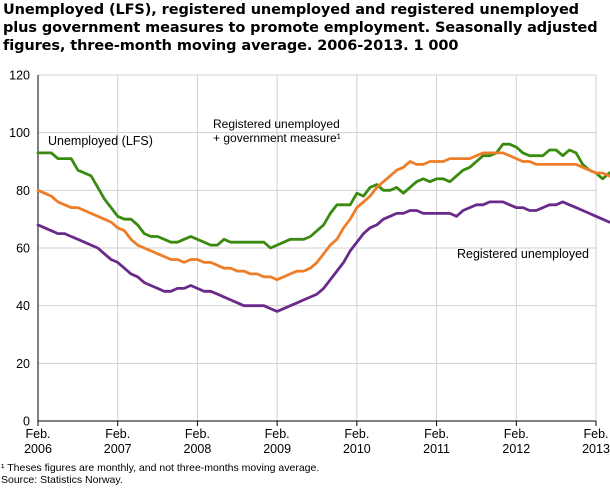 The image size is (610, 488). Describe the element at coordinates (277, 138) in the screenshot. I see `series-label-2-line-2: + government measure¹` at that location.